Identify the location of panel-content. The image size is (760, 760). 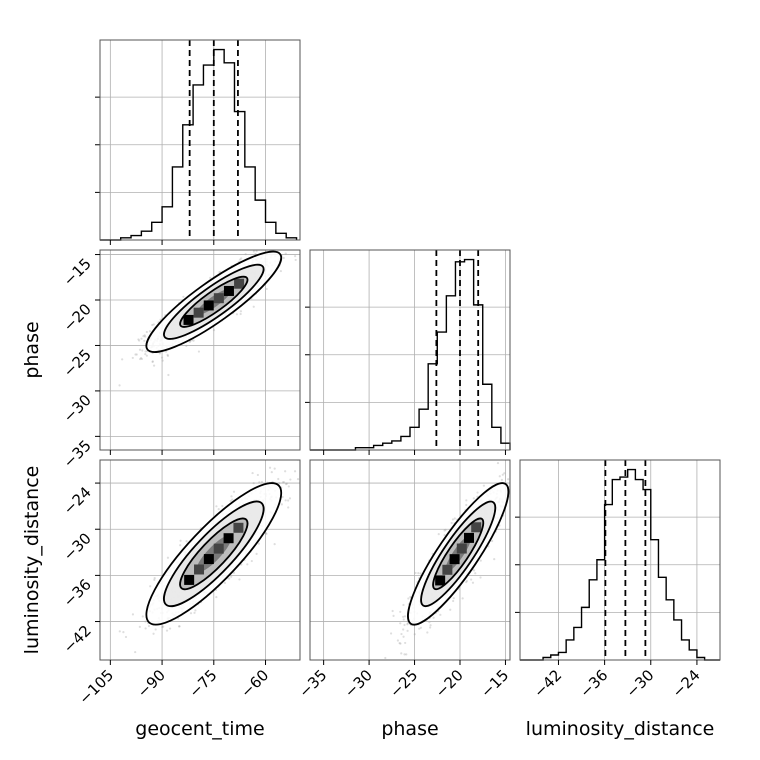
(201, 342).